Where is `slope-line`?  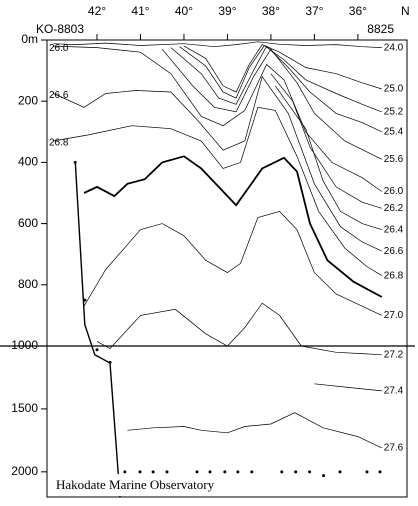
slope-line is located at coordinates (97, 330).